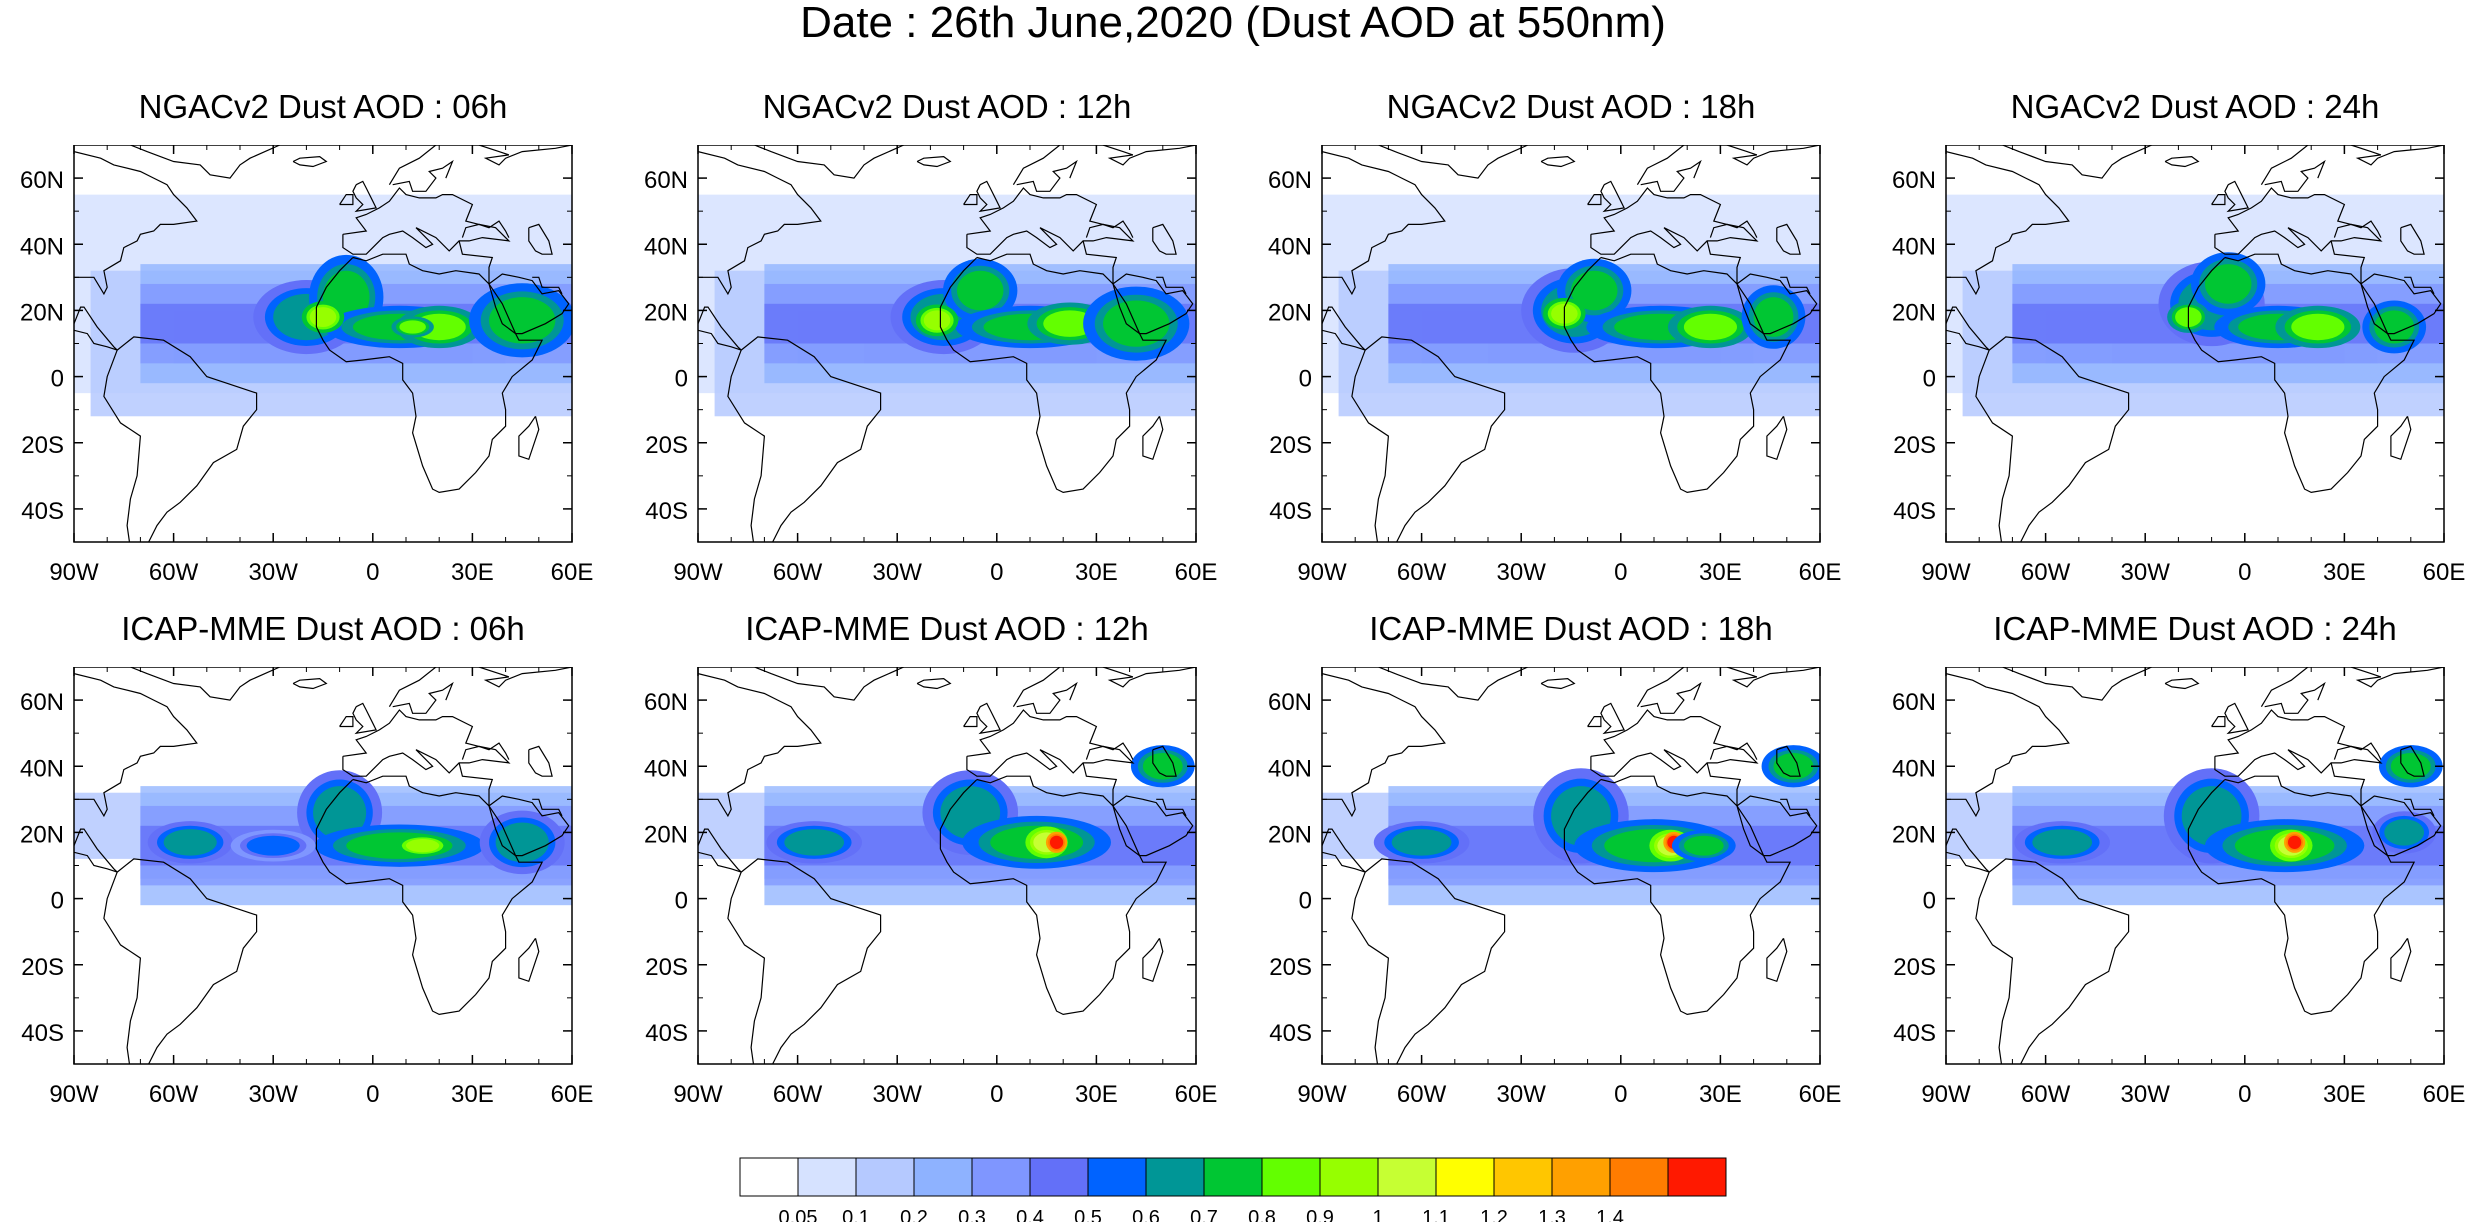 This screenshot has width=2466, height=1222. Describe the element at coordinates (914, 1214) in the screenshot. I see `colorbar-label: 0.2` at that location.